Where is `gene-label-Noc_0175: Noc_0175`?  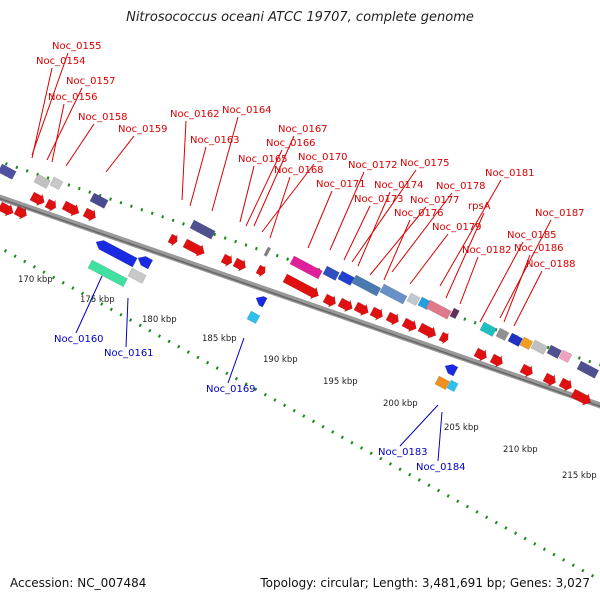
gene-label-Noc_0175: Noc_0175 is located at coordinates (425, 163).